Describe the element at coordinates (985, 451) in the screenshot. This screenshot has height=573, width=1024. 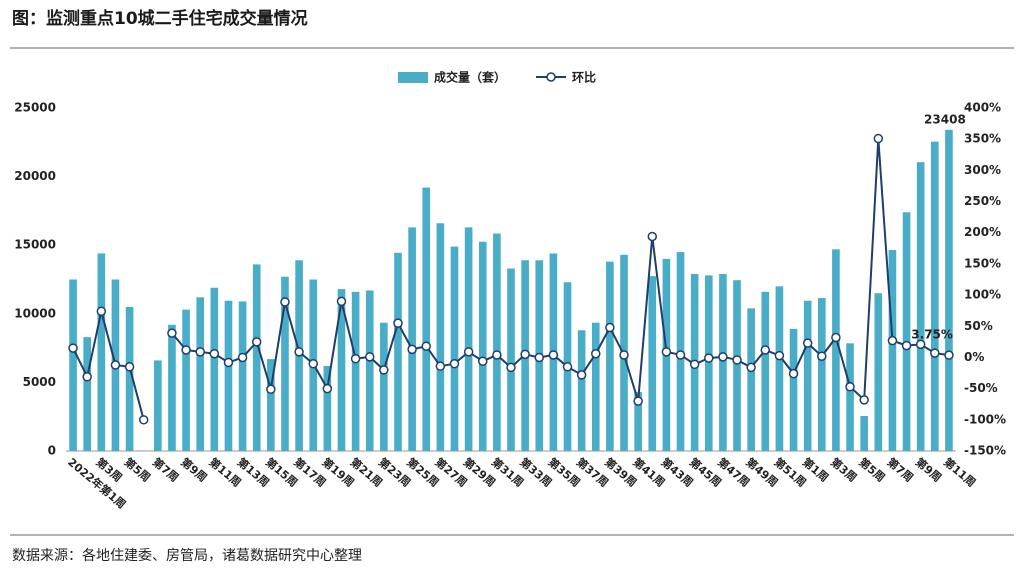
I see `y2-tick-label: -150%` at that location.